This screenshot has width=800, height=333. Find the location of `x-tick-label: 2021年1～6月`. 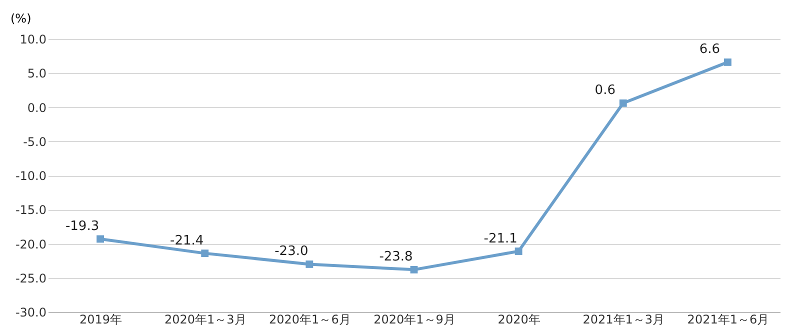

x-tick-label: 2021年1～6月 is located at coordinates (728, 319).